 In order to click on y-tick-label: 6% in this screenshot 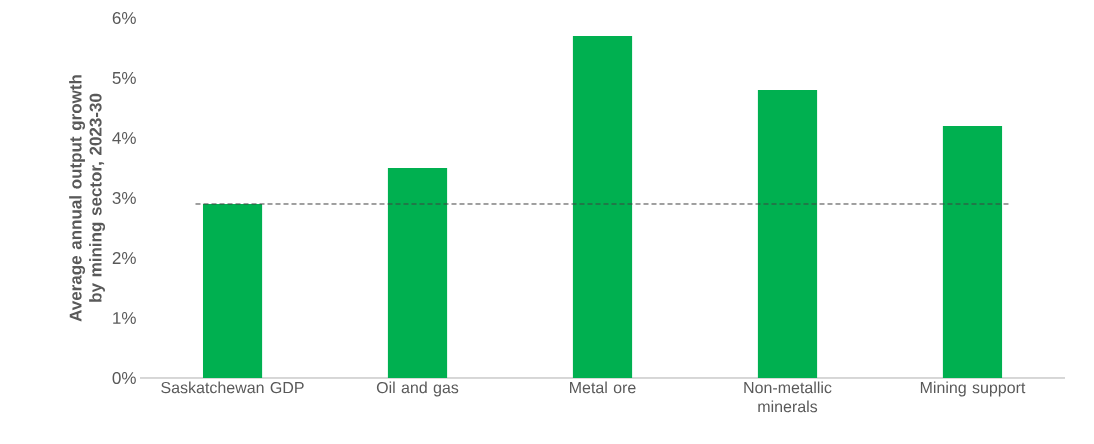, I will do `click(124, 18)`.